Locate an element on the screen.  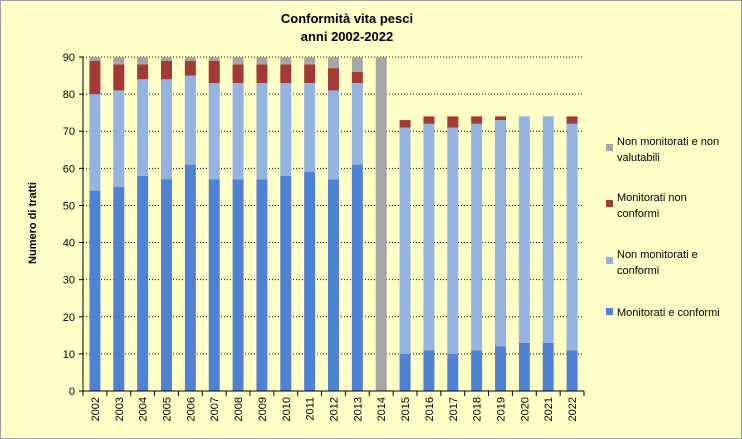
bar-segment-2003-s2 is located at coordinates (119, 77).